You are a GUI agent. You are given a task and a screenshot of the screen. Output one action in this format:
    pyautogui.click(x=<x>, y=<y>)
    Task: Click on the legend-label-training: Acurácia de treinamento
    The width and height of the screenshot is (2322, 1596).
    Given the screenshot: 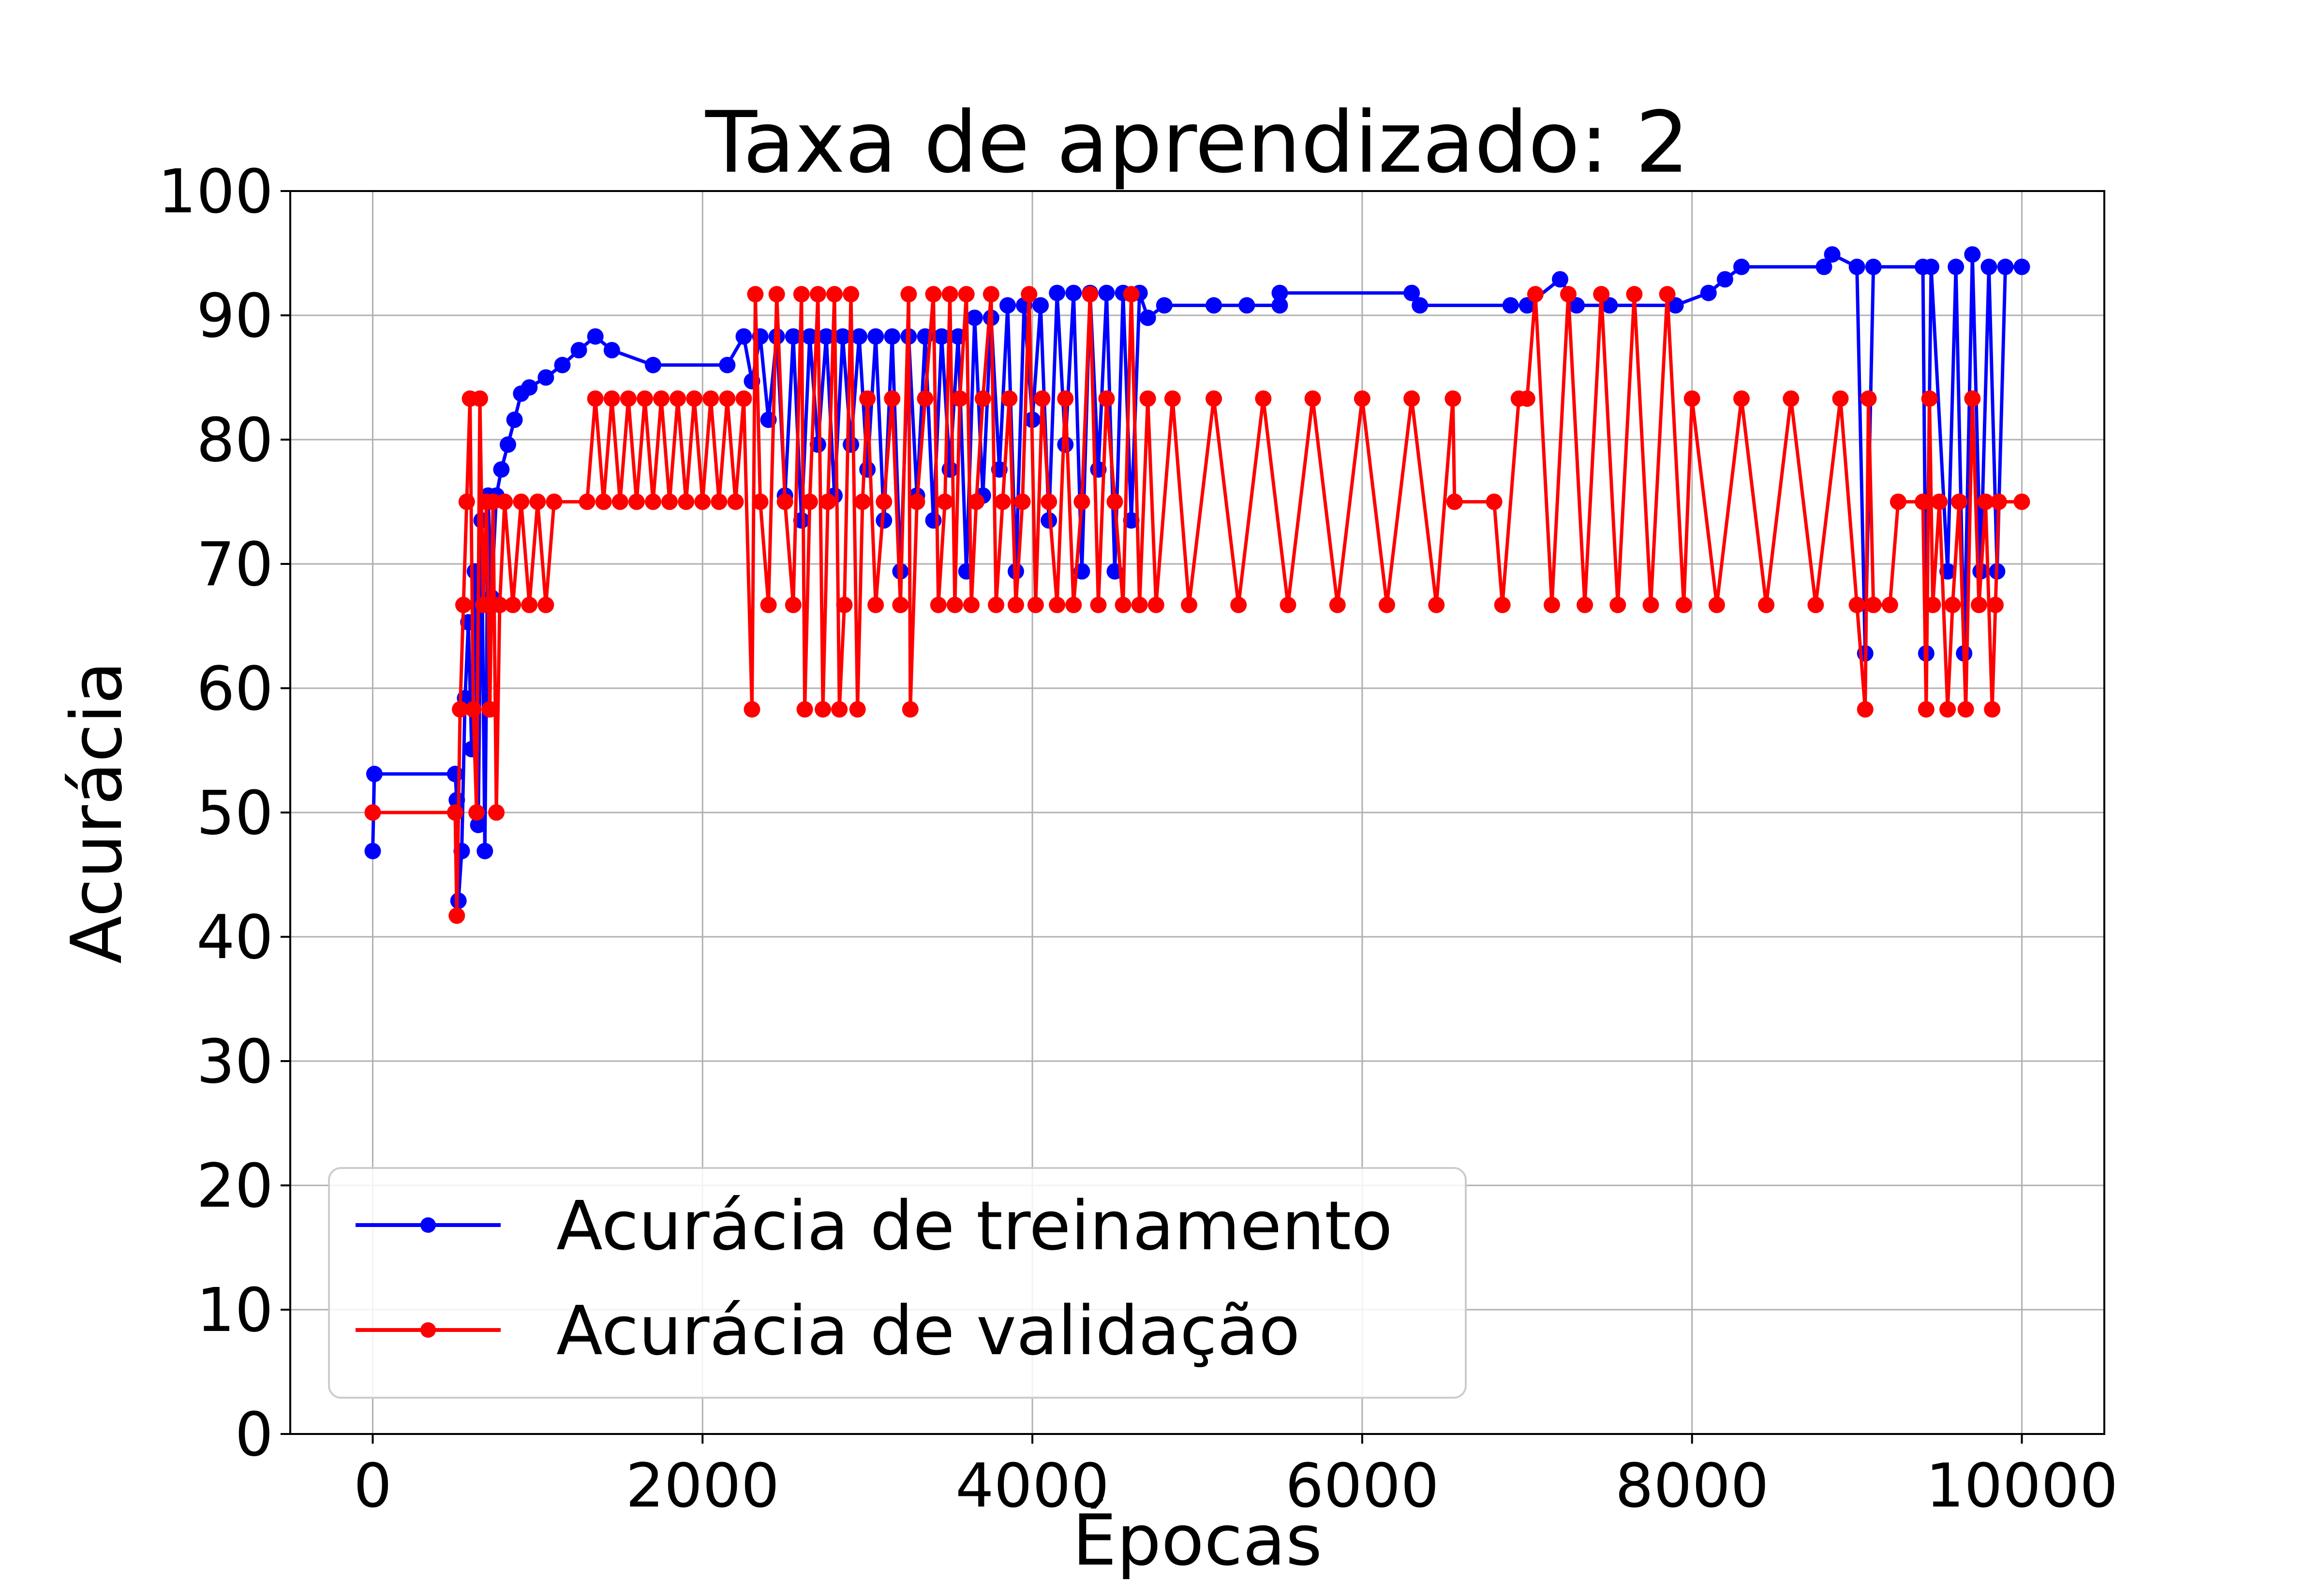 What is the action you would take?
    pyautogui.click(x=974, y=1226)
    